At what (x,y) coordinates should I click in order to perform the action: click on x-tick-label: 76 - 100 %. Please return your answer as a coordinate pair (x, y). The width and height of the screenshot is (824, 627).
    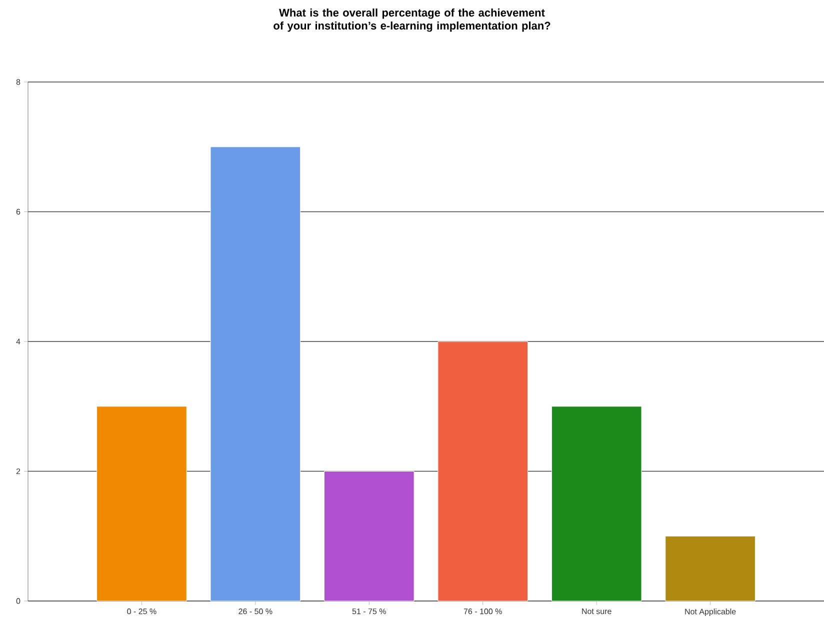
    Looking at the image, I should click on (483, 611).